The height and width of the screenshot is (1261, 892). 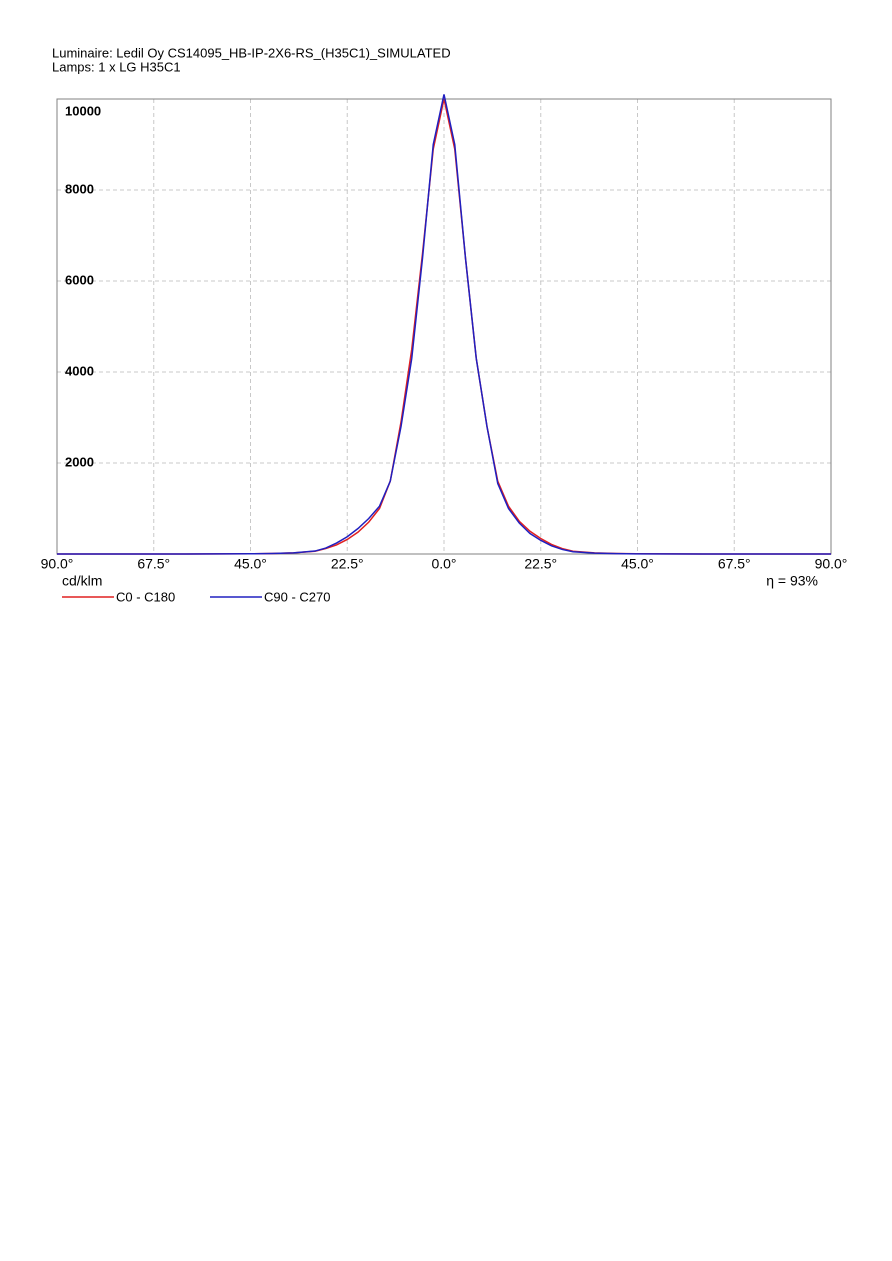 I want to click on lamps-label: Lamps: 1 x LG H35C1, so click(x=116, y=66).